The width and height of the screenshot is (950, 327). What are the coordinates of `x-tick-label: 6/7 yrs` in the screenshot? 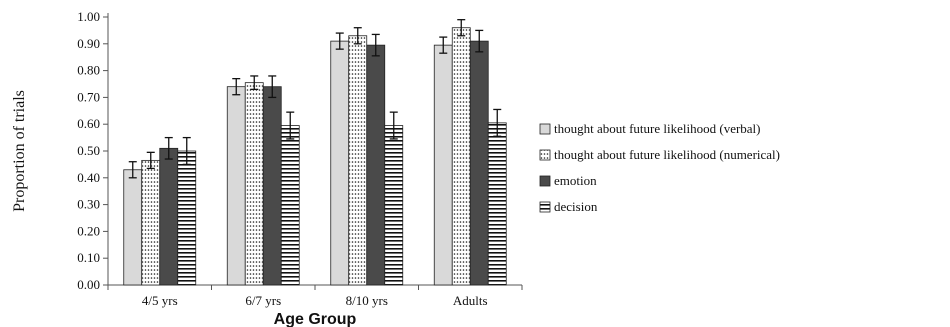 It's located at (263, 300).